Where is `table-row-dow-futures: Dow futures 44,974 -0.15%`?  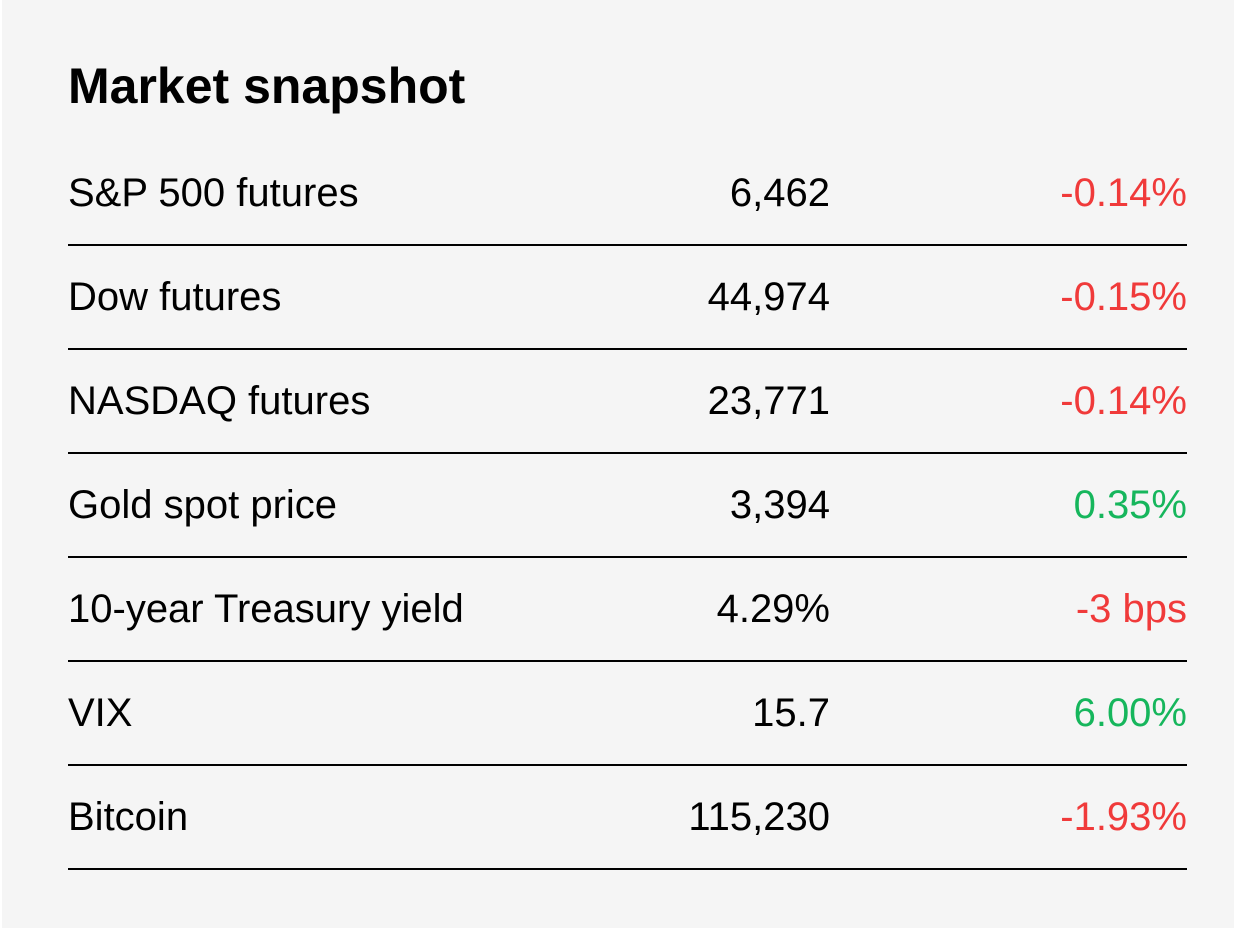 table-row-dow-futures: Dow futures 44,974 -0.15% is located at coordinates (627, 298).